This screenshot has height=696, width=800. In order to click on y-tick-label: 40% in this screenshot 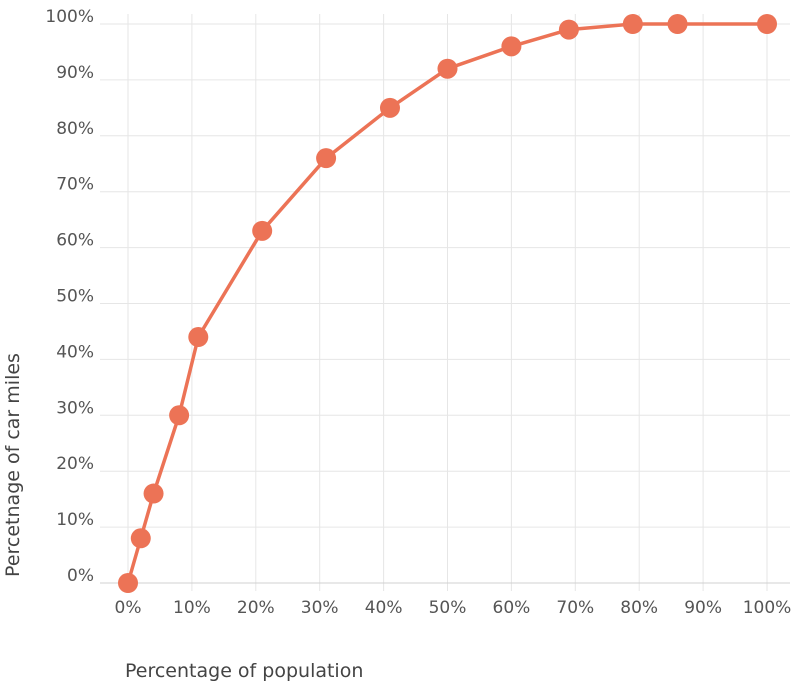, I will do `click(75, 352)`.